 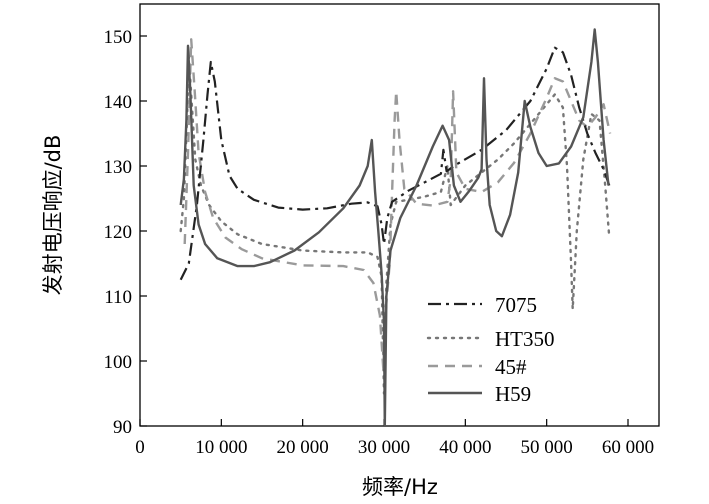 I want to click on y-tick-label: 120, so click(x=118, y=232).